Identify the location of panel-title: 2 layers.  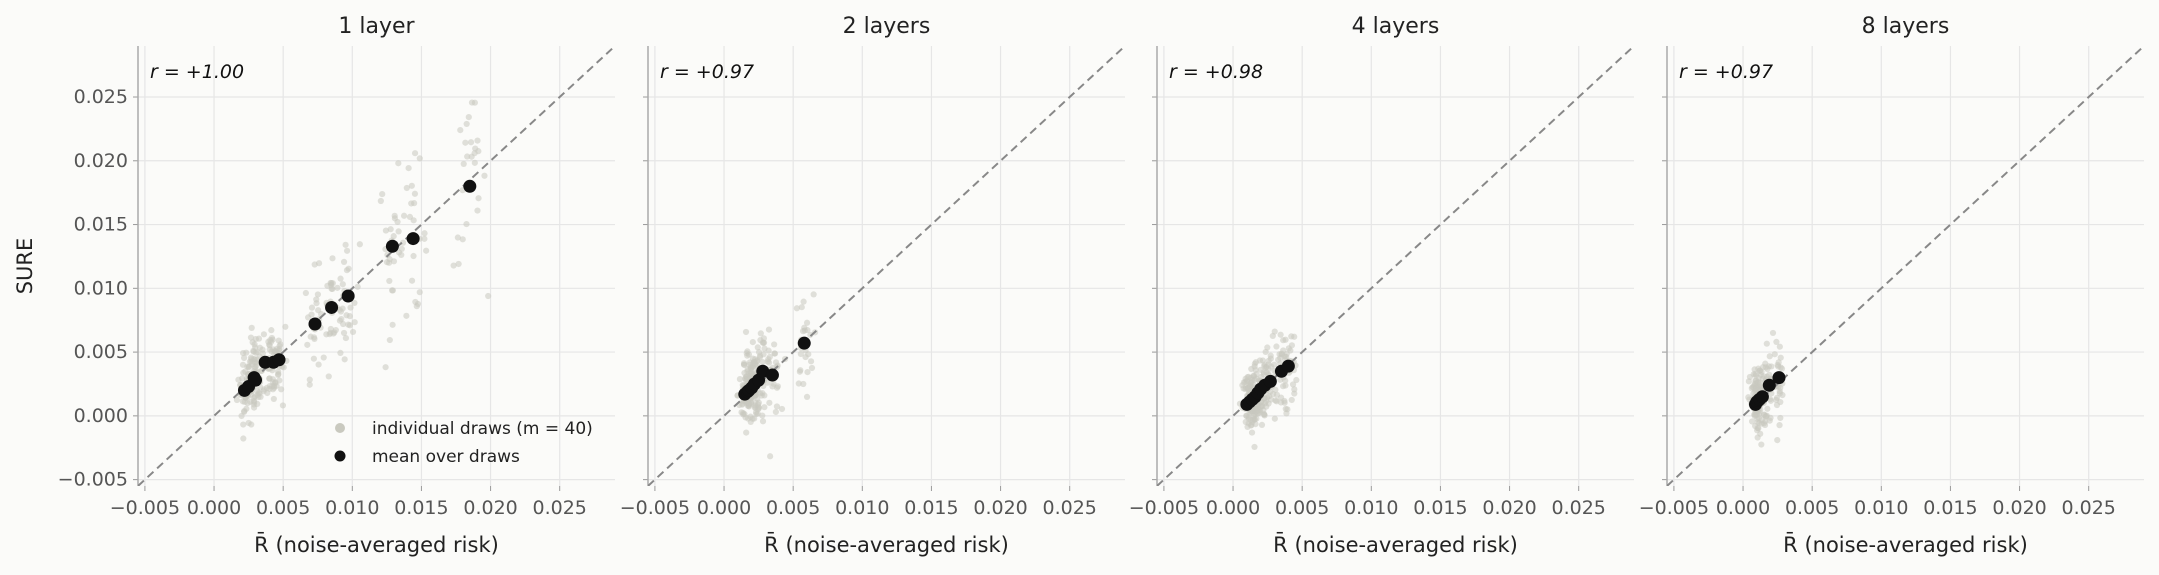
(887, 26).